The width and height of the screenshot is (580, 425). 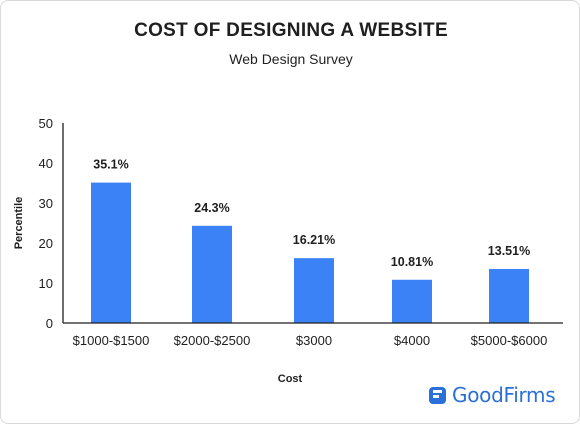 What do you see at coordinates (290, 379) in the screenshot?
I see `x-axis-label: Cost` at bounding box center [290, 379].